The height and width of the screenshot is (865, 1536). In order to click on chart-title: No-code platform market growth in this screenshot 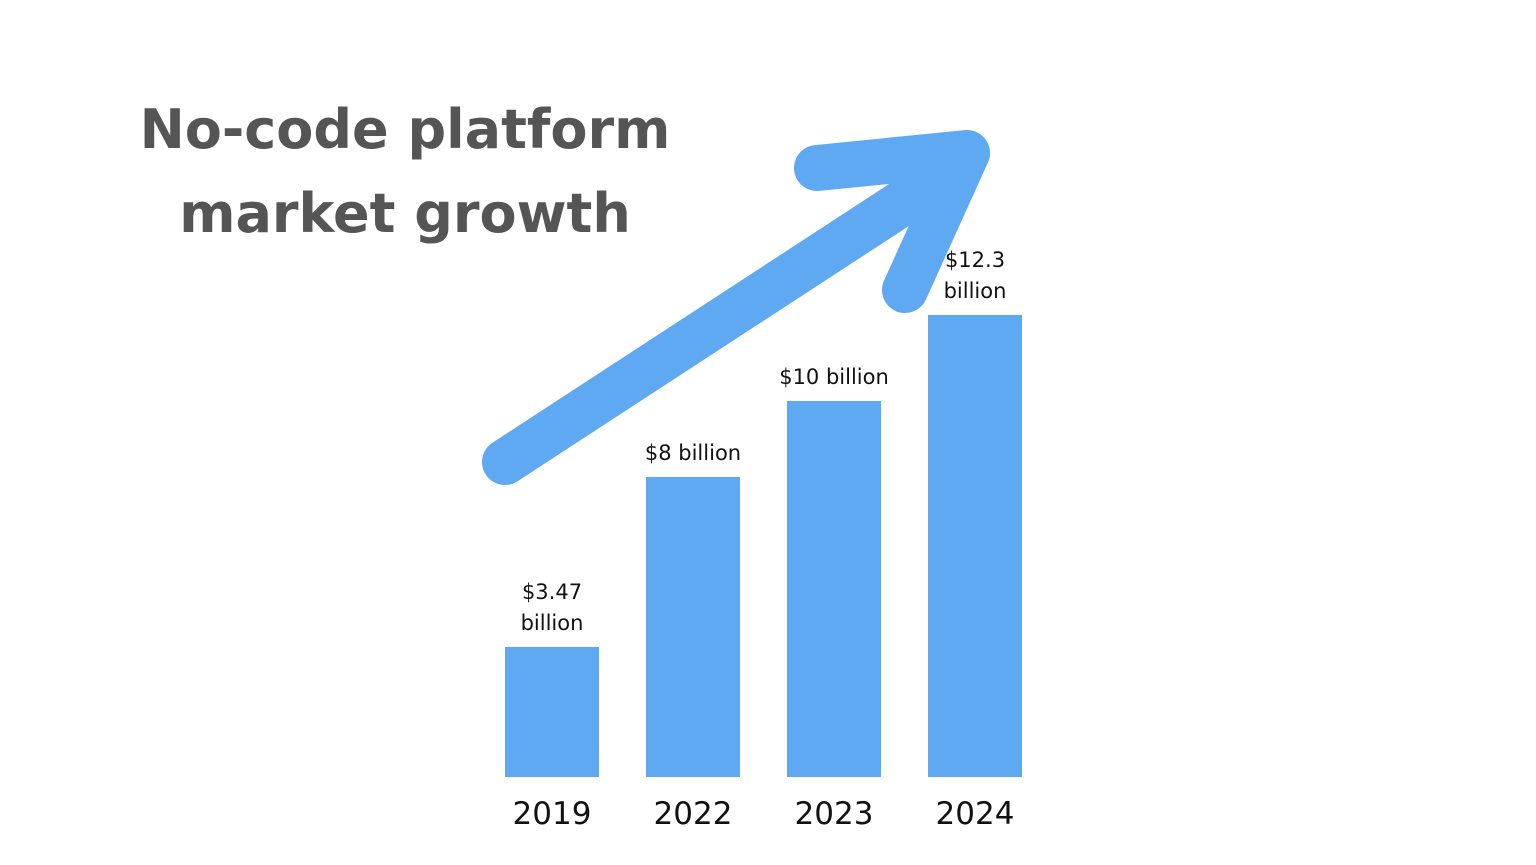, I will do `click(405, 171)`.